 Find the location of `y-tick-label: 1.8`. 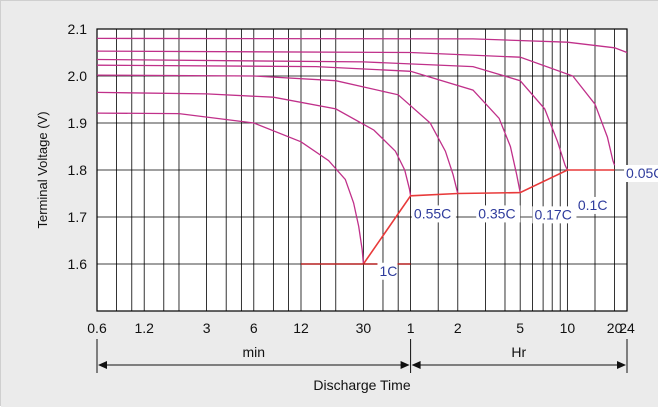

y-tick-label: 1.8 is located at coordinates (78, 170).